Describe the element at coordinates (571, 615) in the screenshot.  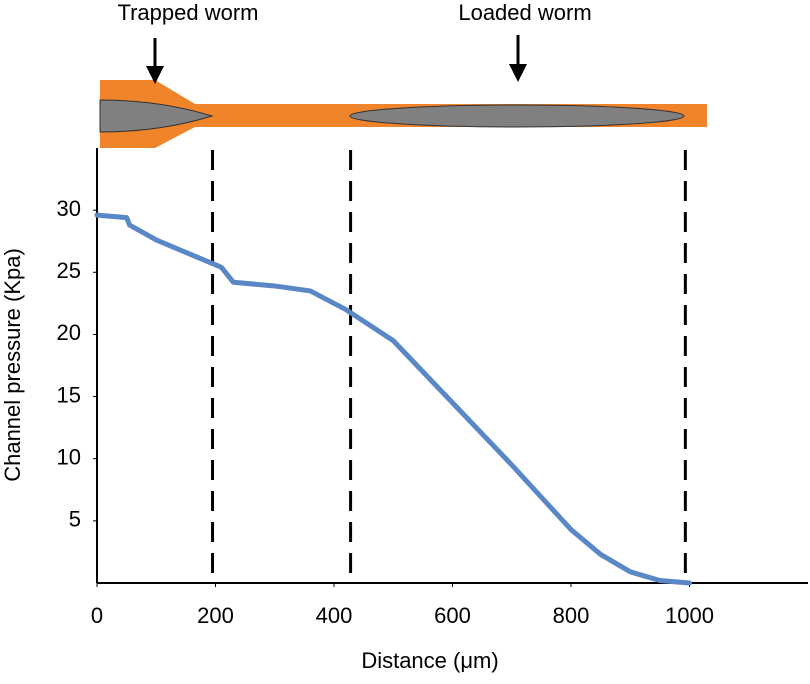
I see `x-tick-label: 800` at that location.